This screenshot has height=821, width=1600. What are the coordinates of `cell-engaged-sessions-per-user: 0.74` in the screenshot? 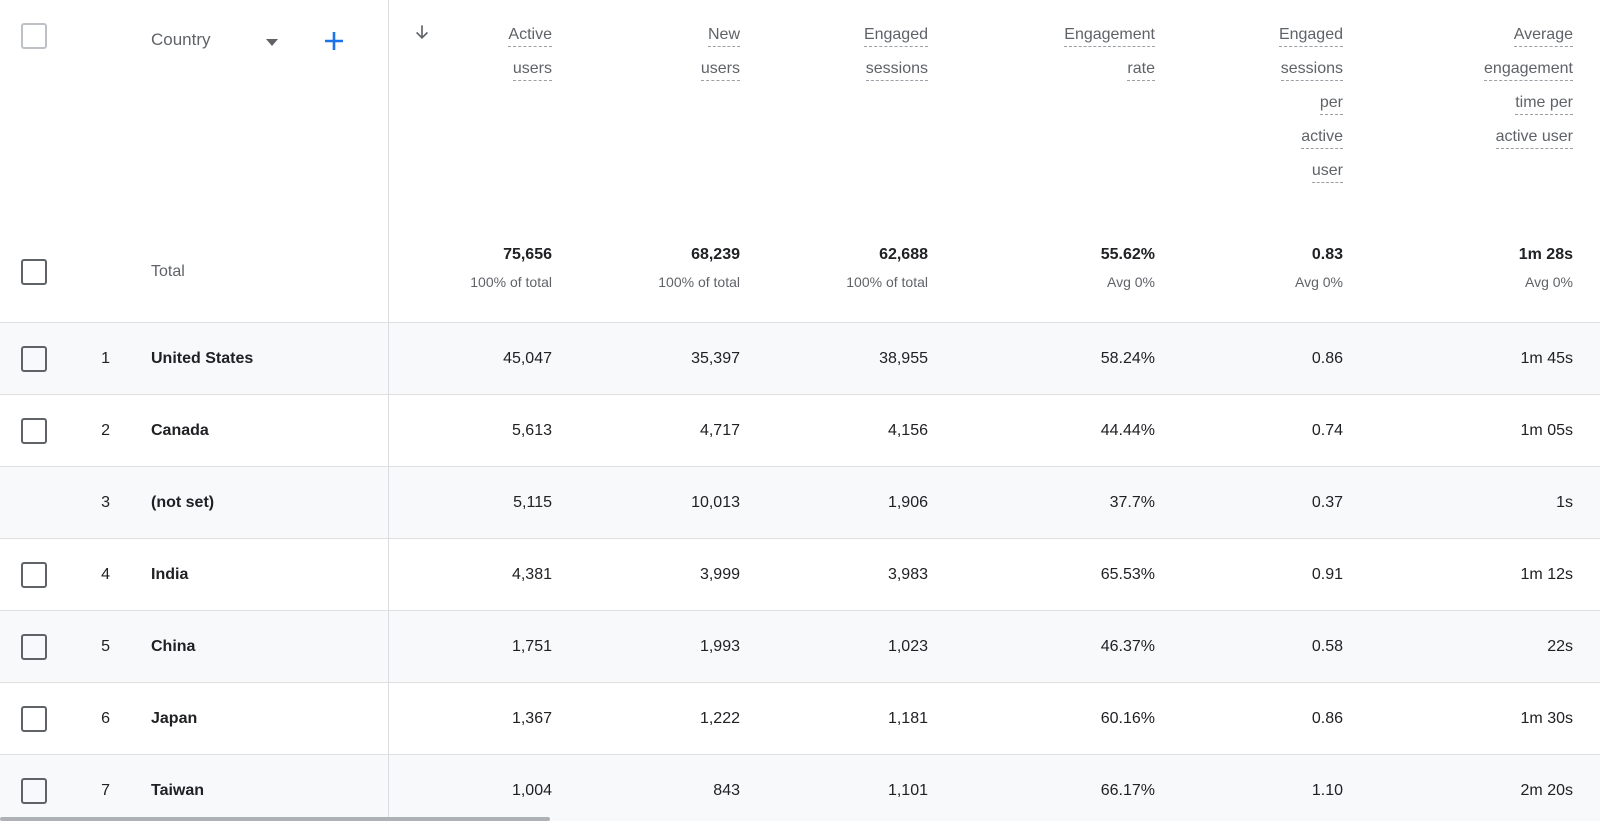 It's located at (1327, 430).